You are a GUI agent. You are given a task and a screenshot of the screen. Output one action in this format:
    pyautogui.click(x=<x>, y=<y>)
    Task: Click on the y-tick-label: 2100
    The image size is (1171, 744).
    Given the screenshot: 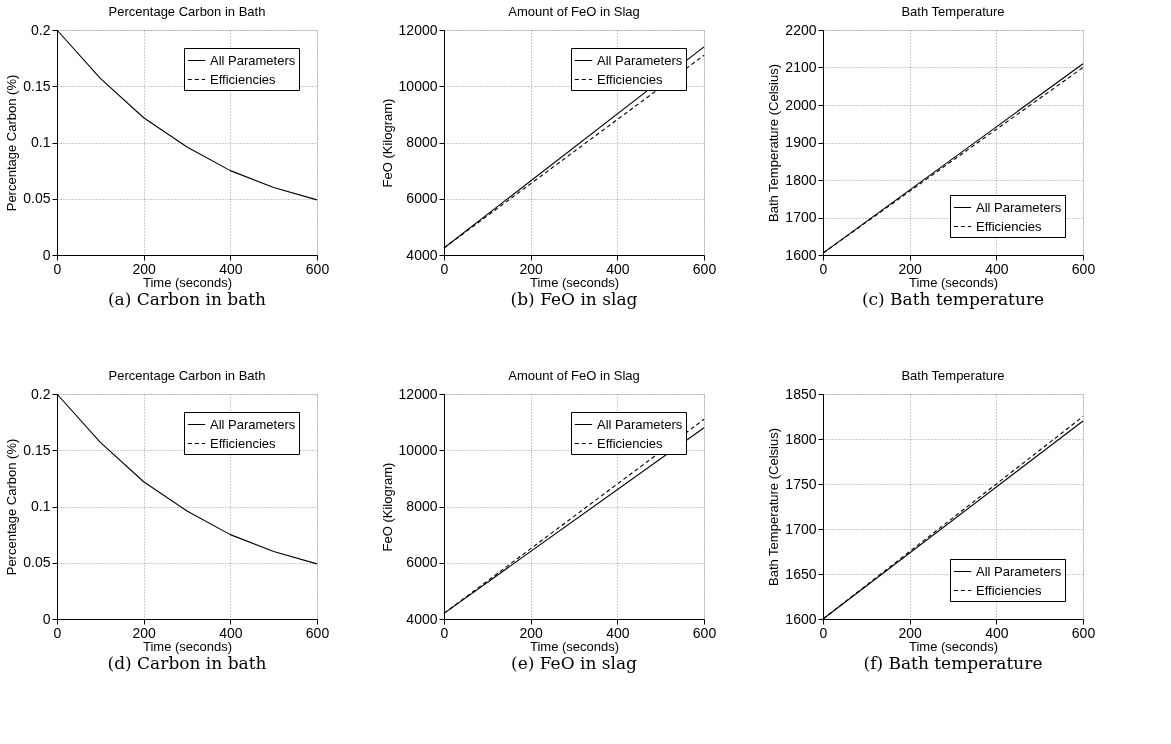 What is the action you would take?
    pyautogui.click(x=801, y=67)
    